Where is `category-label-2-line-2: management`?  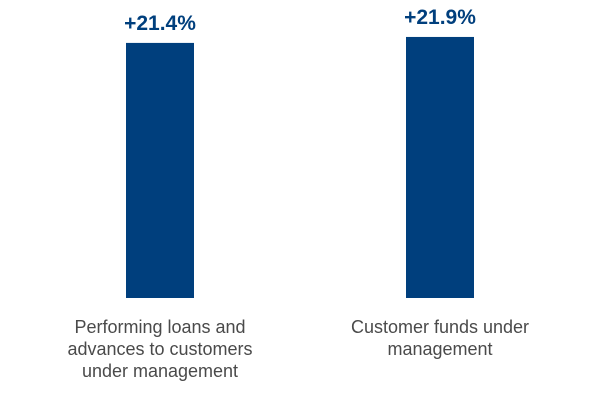
category-label-2-line-2: management is located at coordinates (439, 349).